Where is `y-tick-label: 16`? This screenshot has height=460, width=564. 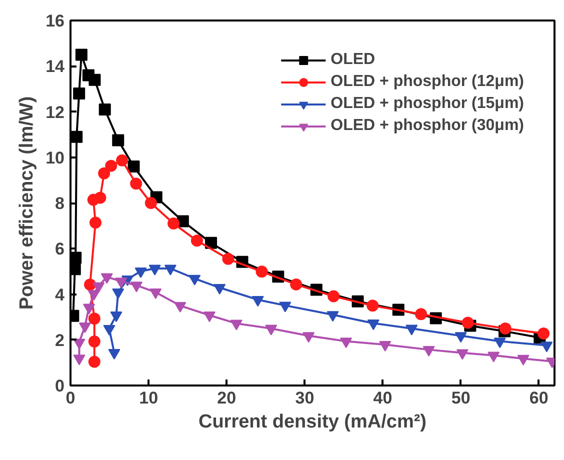 y-tick-label: 16 is located at coordinates (55, 21).